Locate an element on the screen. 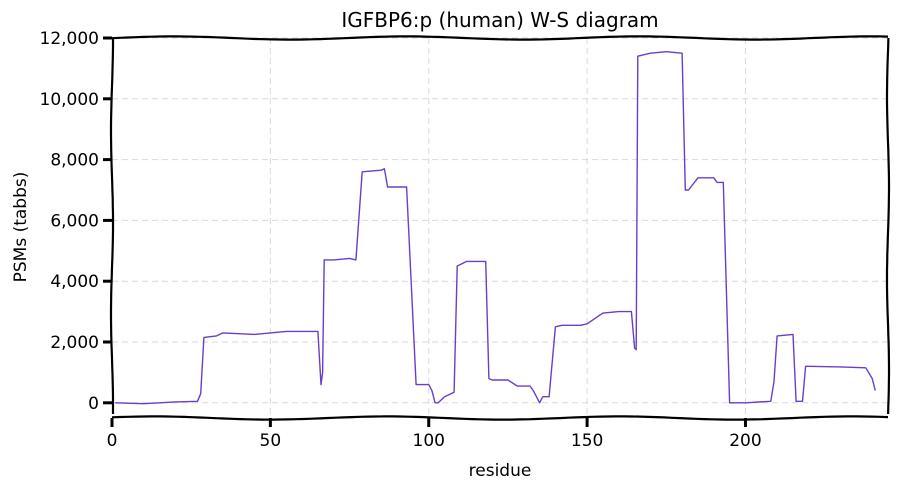 Image resolution: width=898 pixels, height=492 pixels. x-axis-ticks: 0 50 100 150 200 is located at coordinates (434, 434).